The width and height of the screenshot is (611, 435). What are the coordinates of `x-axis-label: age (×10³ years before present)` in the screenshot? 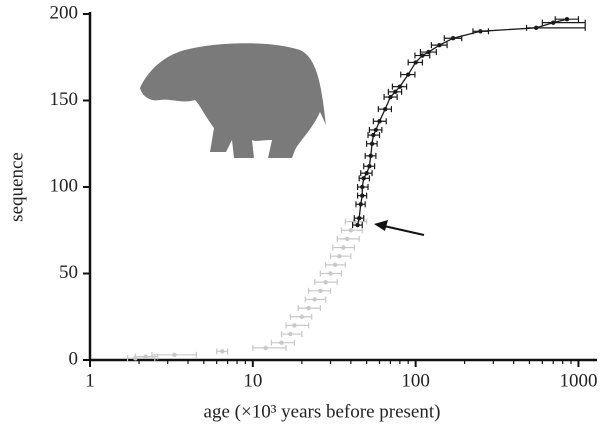 It's located at (322, 411).